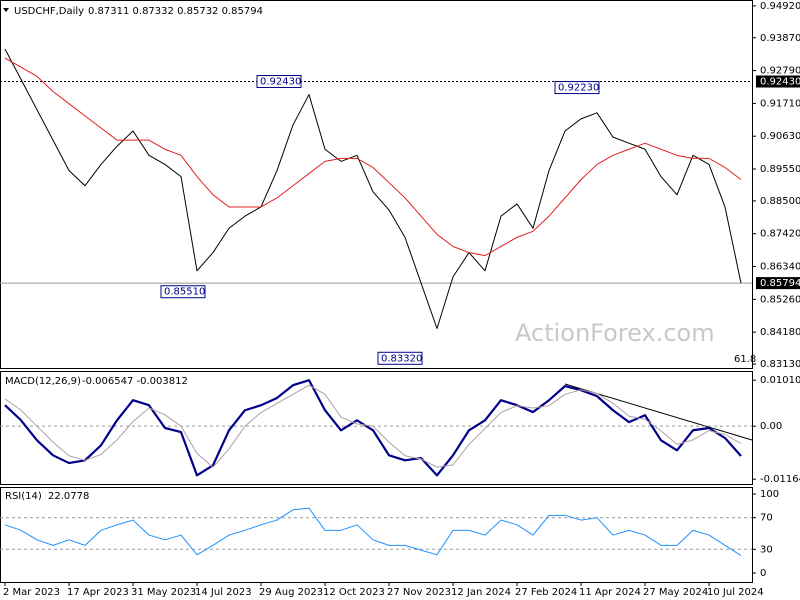  I want to click on level-label: 0.85794, so click(780, 283).